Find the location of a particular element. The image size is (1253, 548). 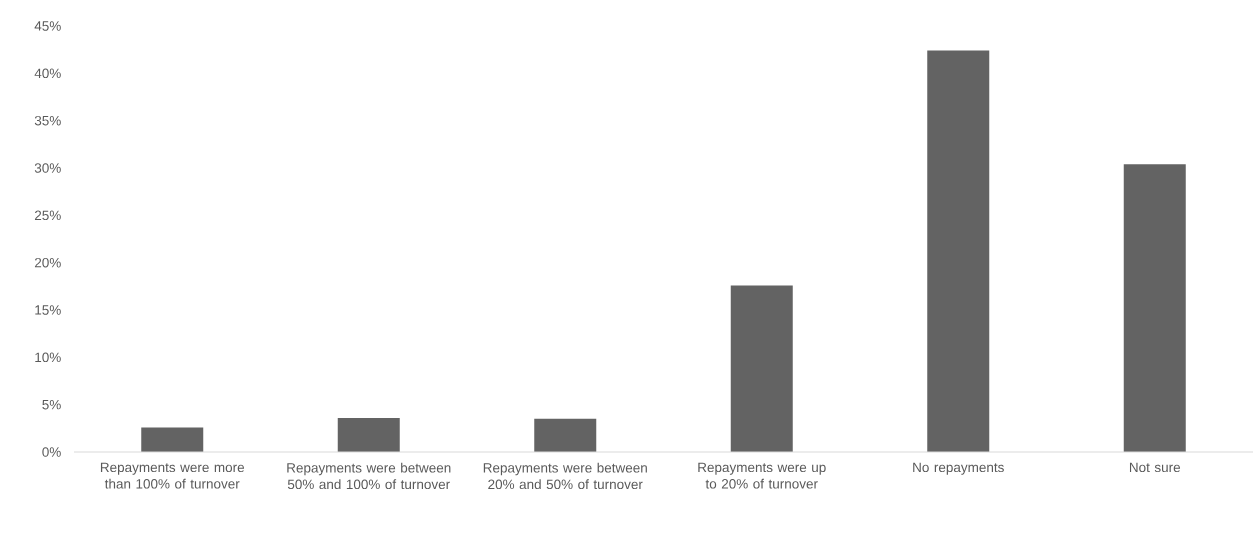

x-tick-label: No repayments is located at coordinates (958, 468).